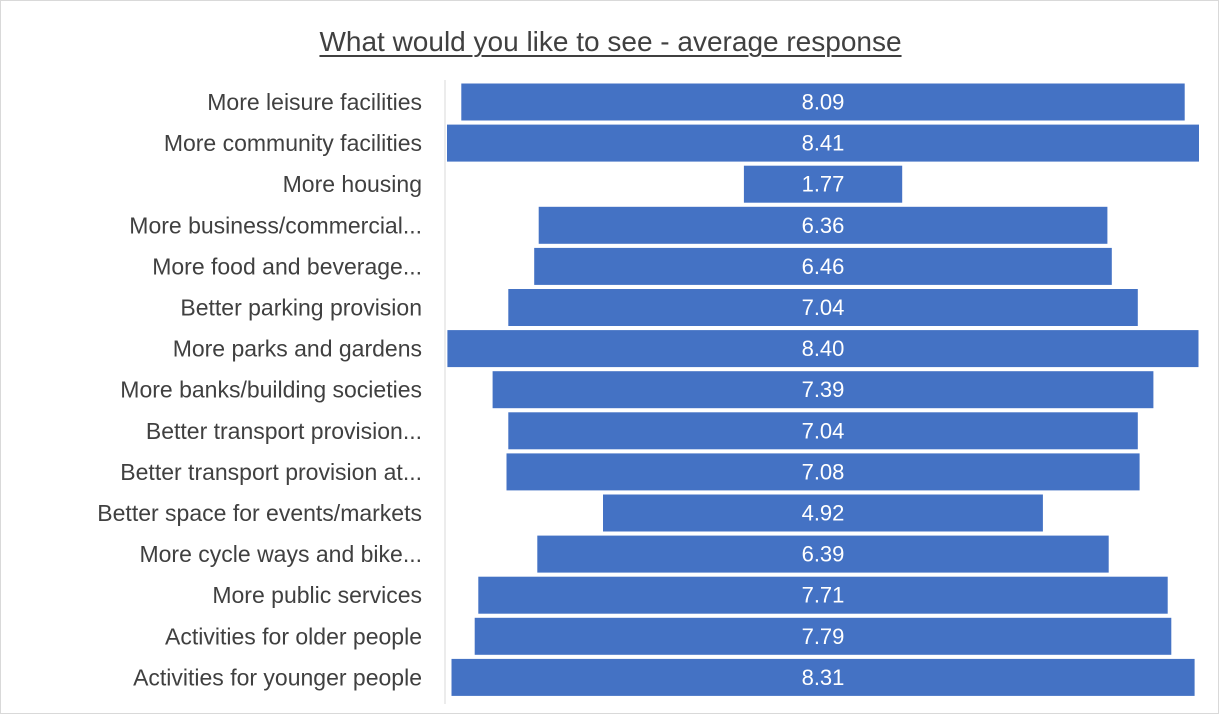 This screenshot has width=1221, height=716. I want to click on data-label: 7.08, so click(823, 471).